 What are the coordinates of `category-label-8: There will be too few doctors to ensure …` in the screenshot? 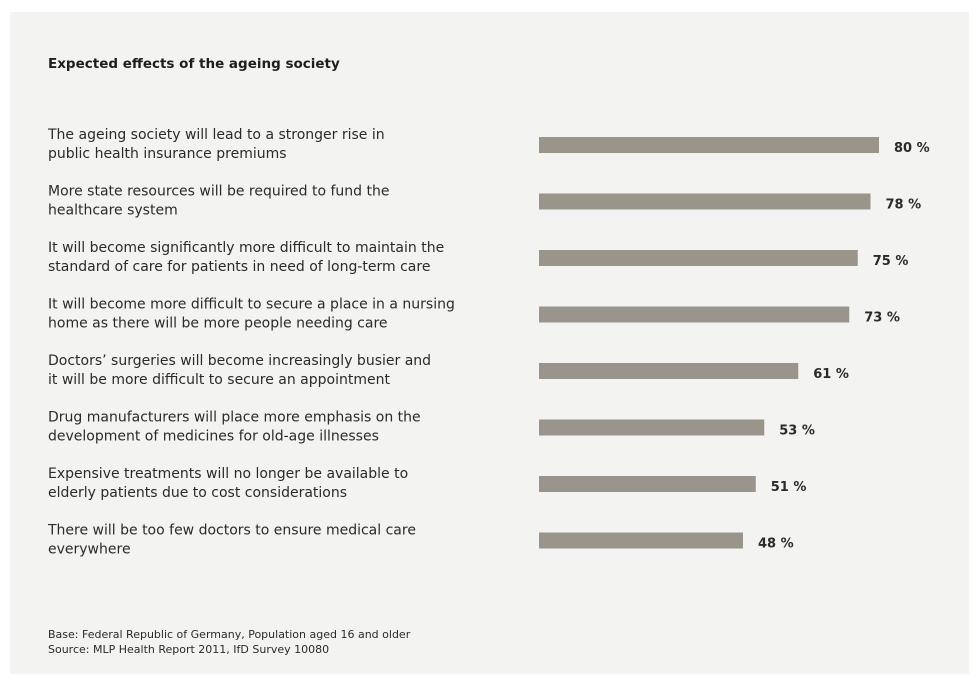 It's located at (231, 540).